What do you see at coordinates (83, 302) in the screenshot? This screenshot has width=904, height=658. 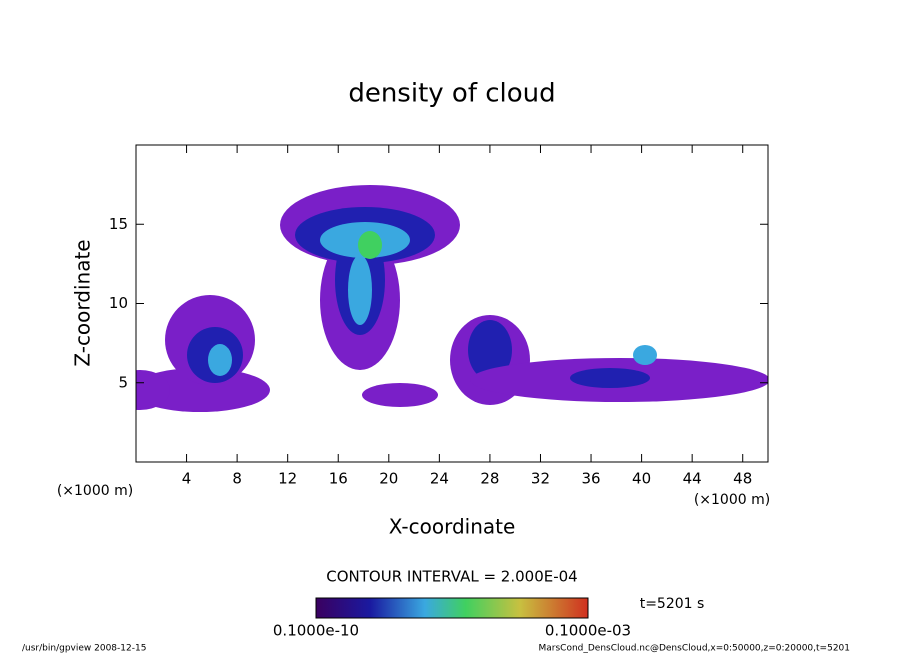 I see `y-axis-label: Z-coordinate` at bounding box center [83, 302].